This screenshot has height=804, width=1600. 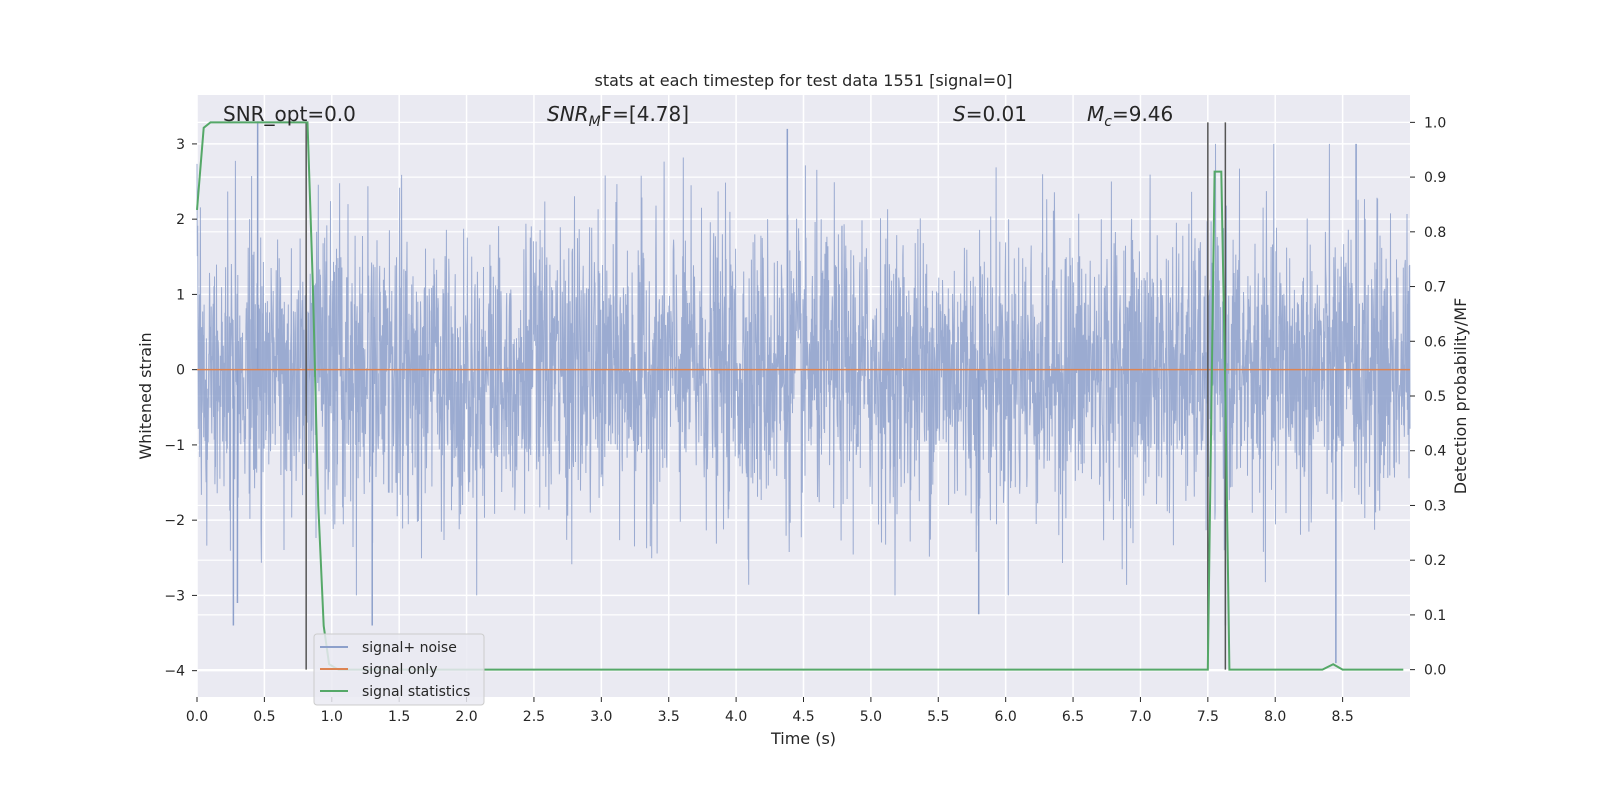 I want to click on y-right-tick-label: 0.3, so click(x=1435, y=506).